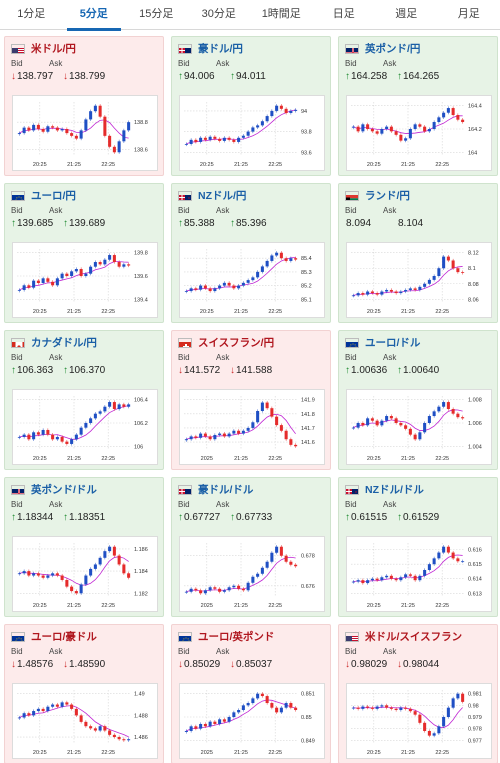 Image resolution: width=500 pixels, height=763 pixels. I want to click on price-chart: 1.49 1.488 1.486 20:25 21:25 22:25, so click(85, 721).